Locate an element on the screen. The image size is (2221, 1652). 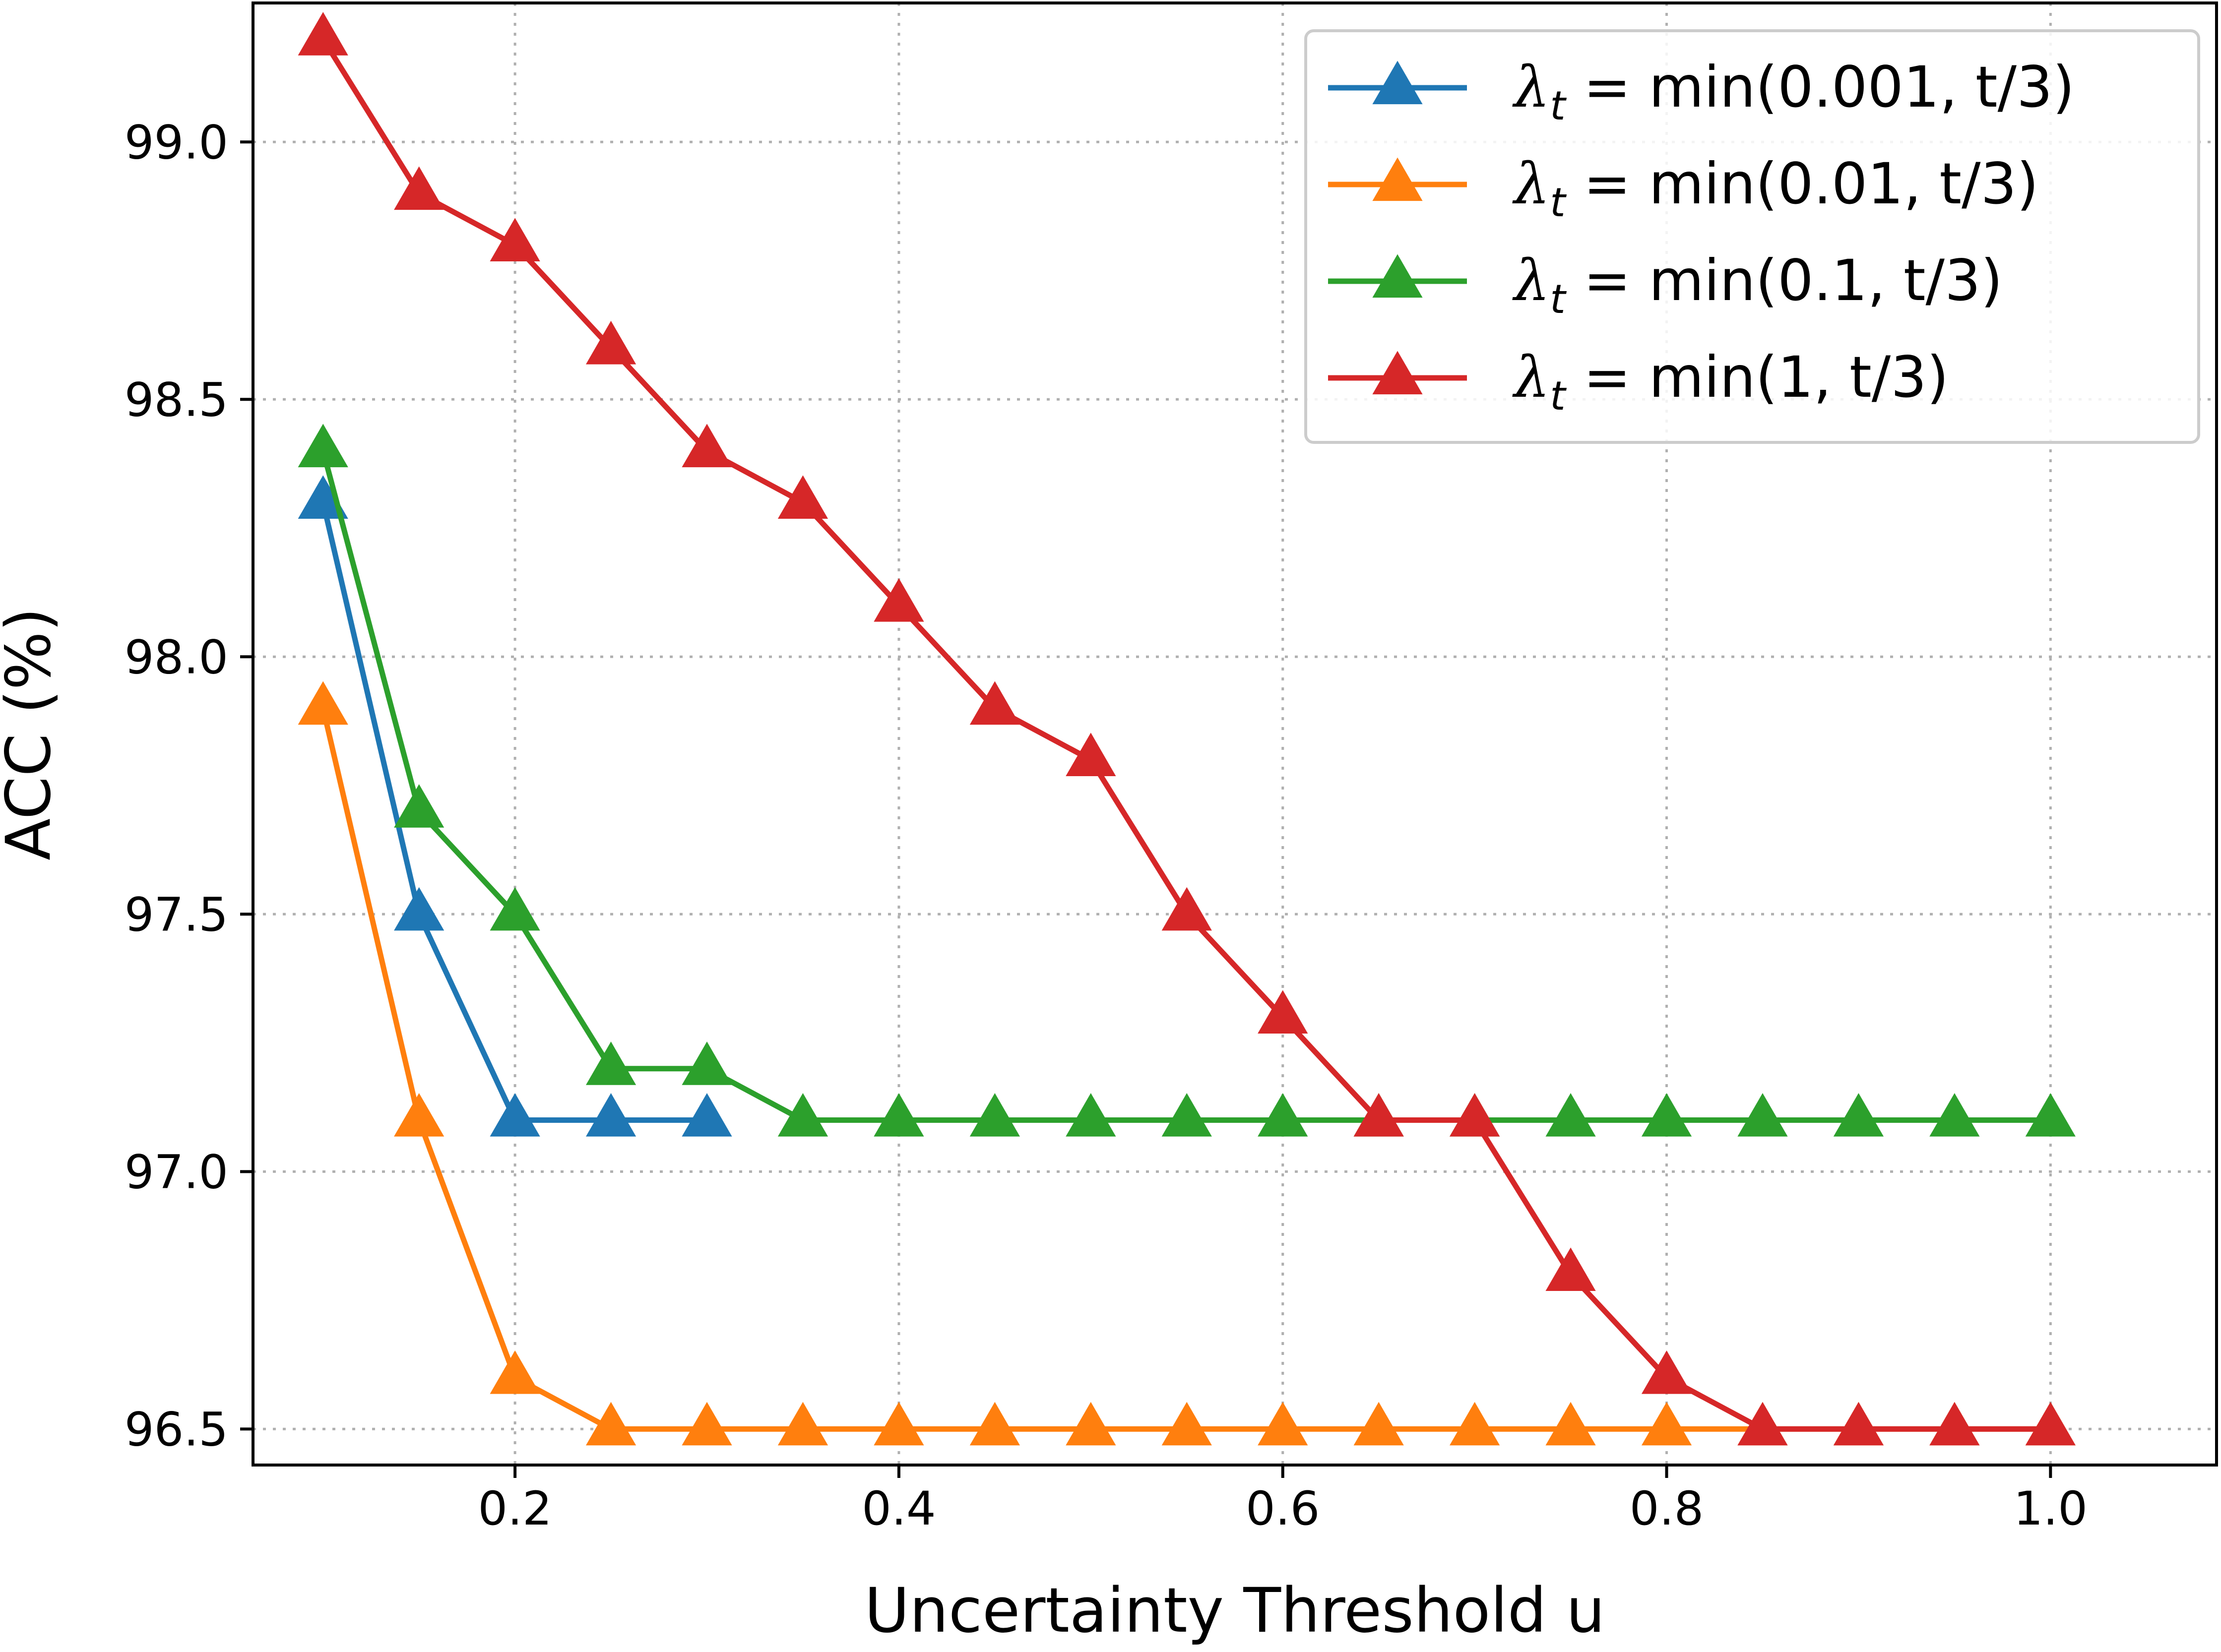
legend-entry: λt = min(0.001, t/3) is located at coordinates (1701, 92).